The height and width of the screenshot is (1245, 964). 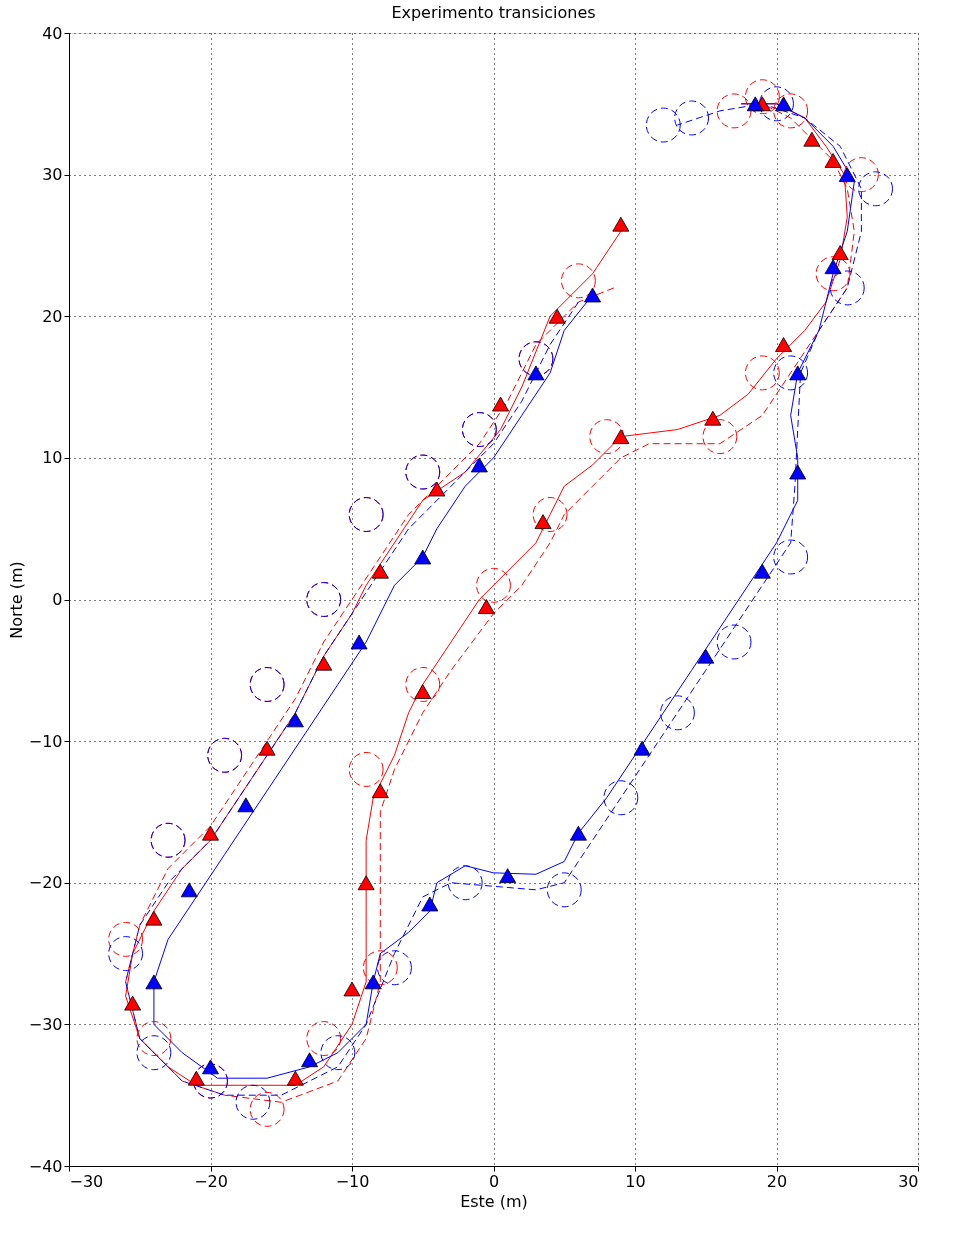 I want to click on x-tick-label: 20, so click(x=777, y=1181).